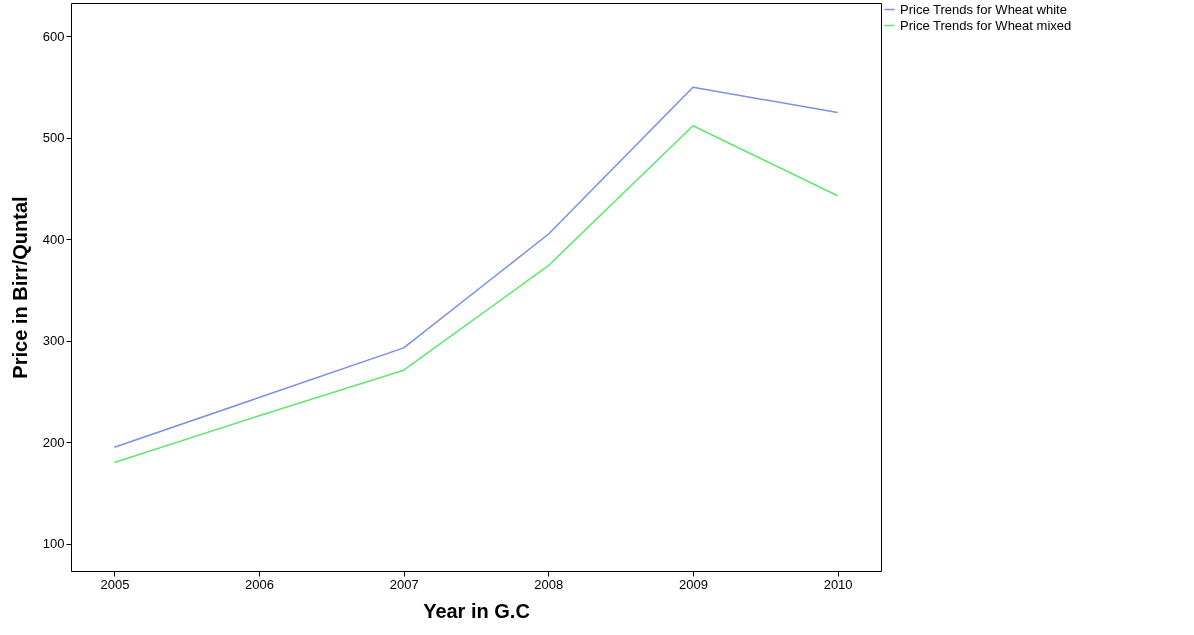  Describe the element at coordinates (986, 25) in the screenshot. I see `legend-label: Price Trends for Wheat mixed` at that location.